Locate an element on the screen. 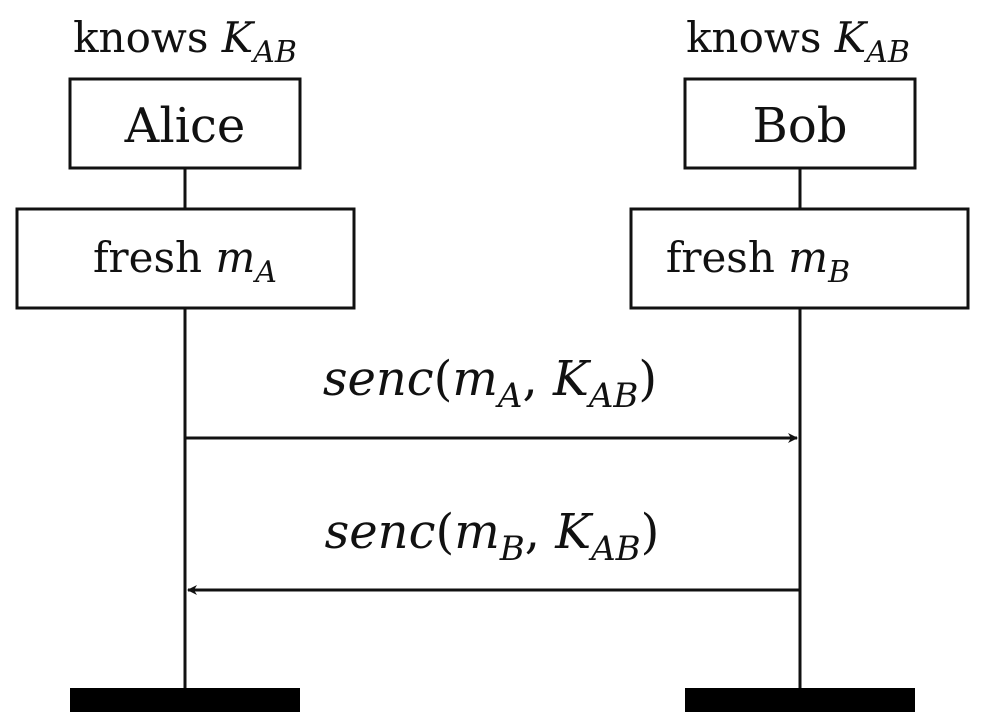  alice-knows-label: knows KAB is located at coordinates (185, 41).